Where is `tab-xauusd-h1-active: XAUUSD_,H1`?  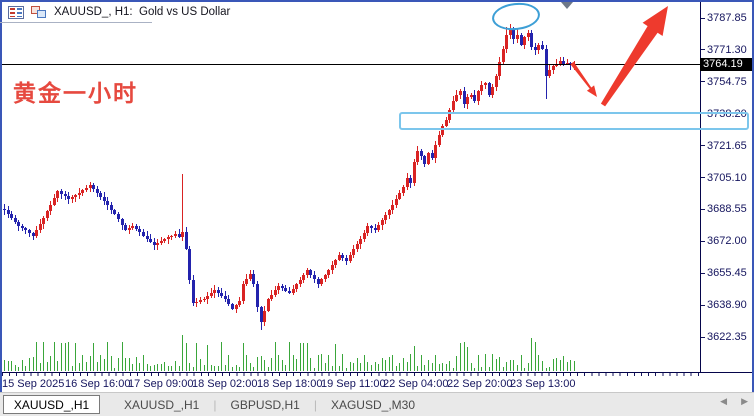 tab-xauusd-h1-active: XAUUSD_,H1 is located at coordinates (51, 404).